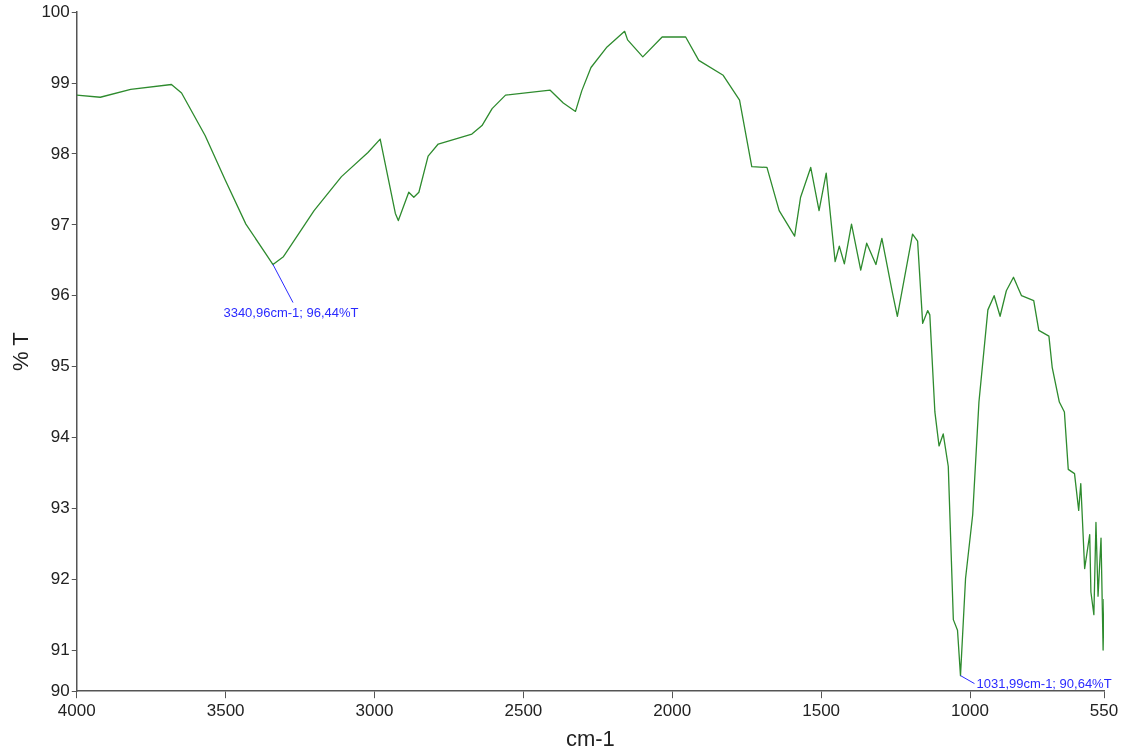 This screenshot has width=1124, height=755. Describe the element at coordinates (60, 295) in the screenshot. I see `y-tick-label: 96` at that location.